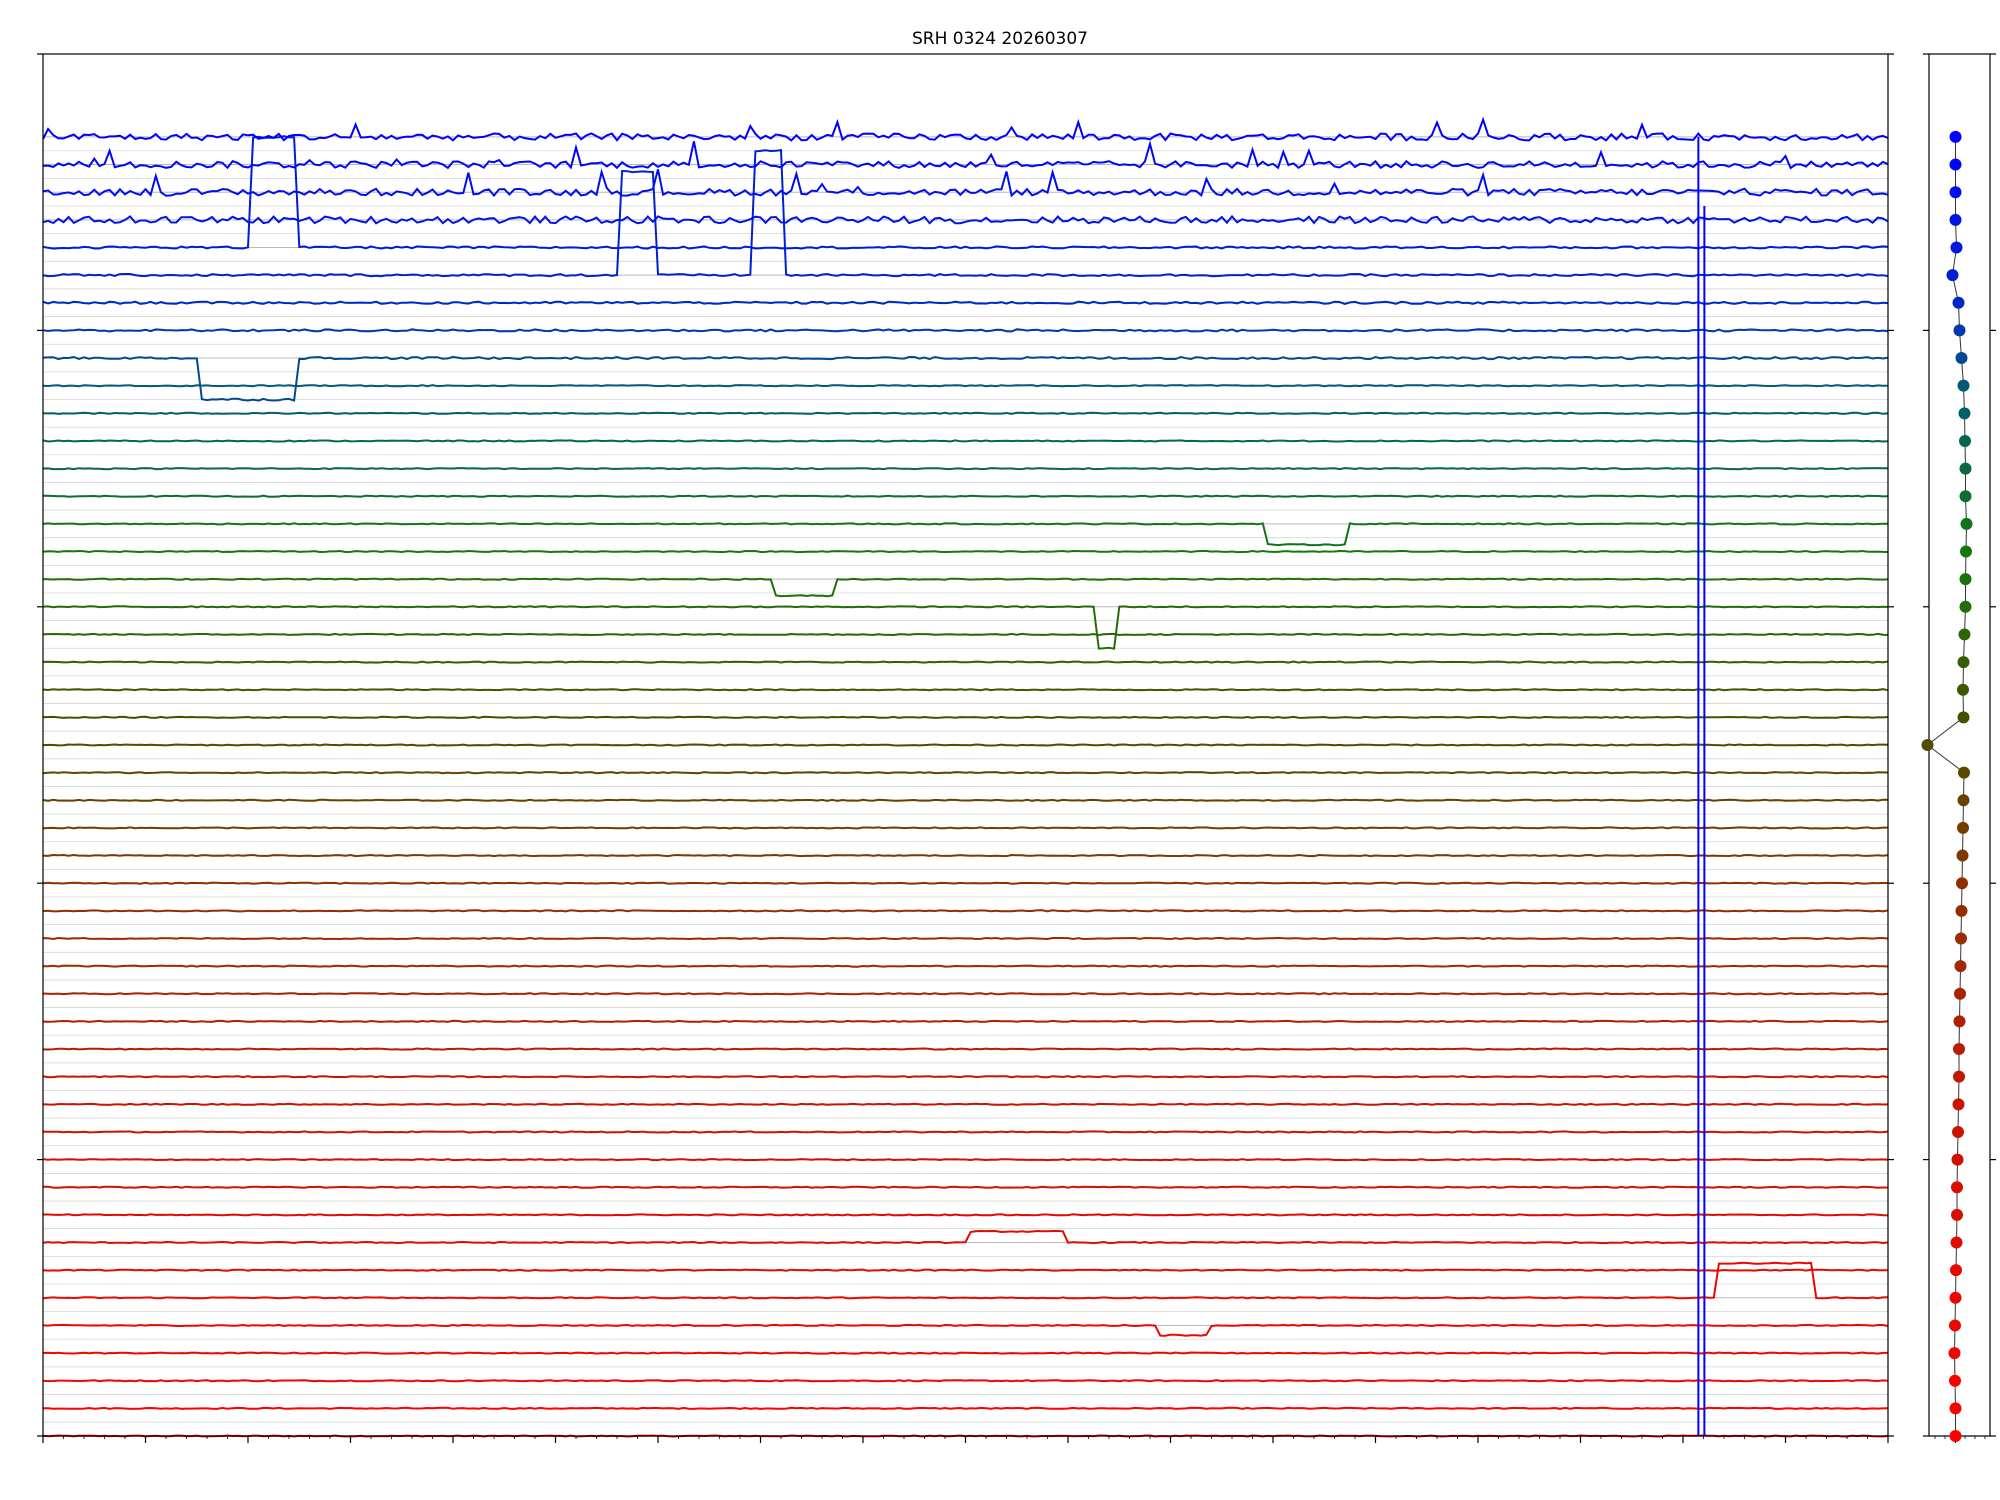  What do you see at coordinates (1959, 745) in the screenshot?
I see `side-frame` at bounding box center [1959, 745].